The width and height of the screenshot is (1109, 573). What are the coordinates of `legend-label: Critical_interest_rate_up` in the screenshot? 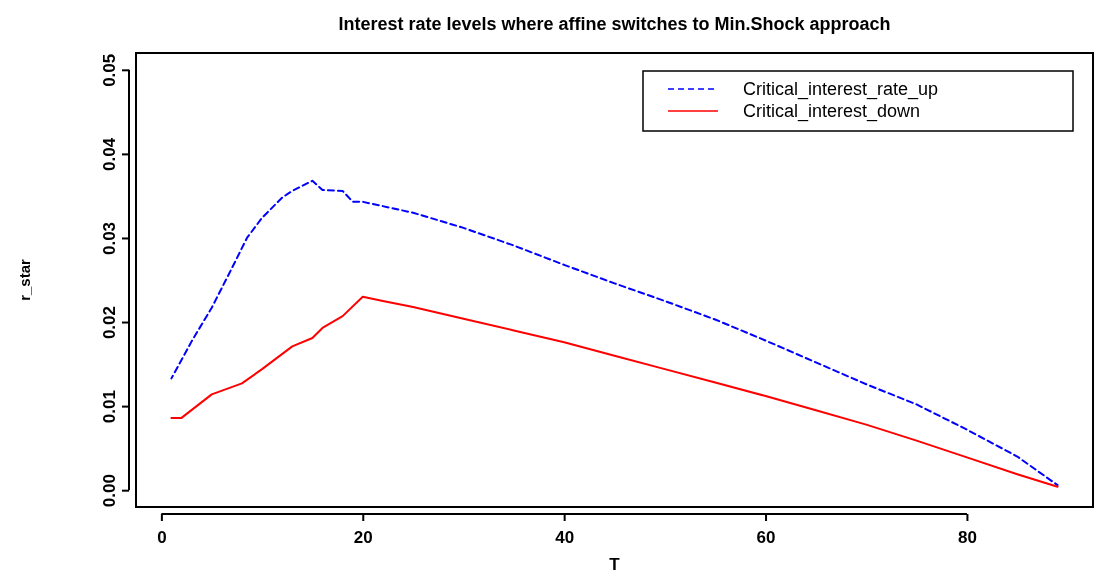 It's located at (841, 89).